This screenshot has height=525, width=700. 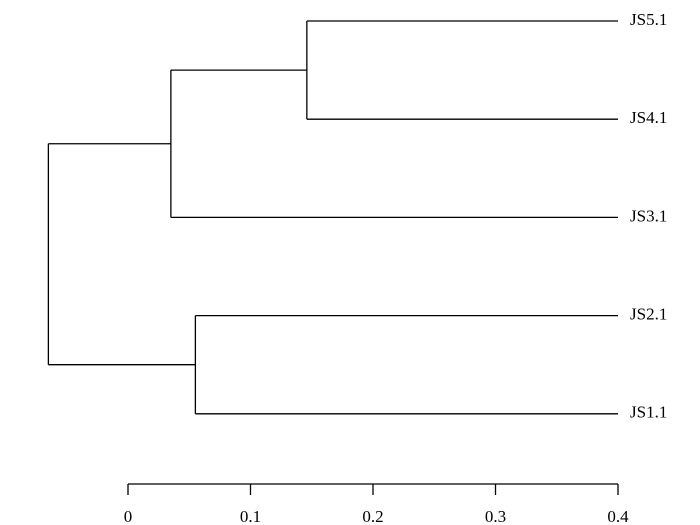 I want to click on leaf-label: JS4.1, so click(x=648, y=117).